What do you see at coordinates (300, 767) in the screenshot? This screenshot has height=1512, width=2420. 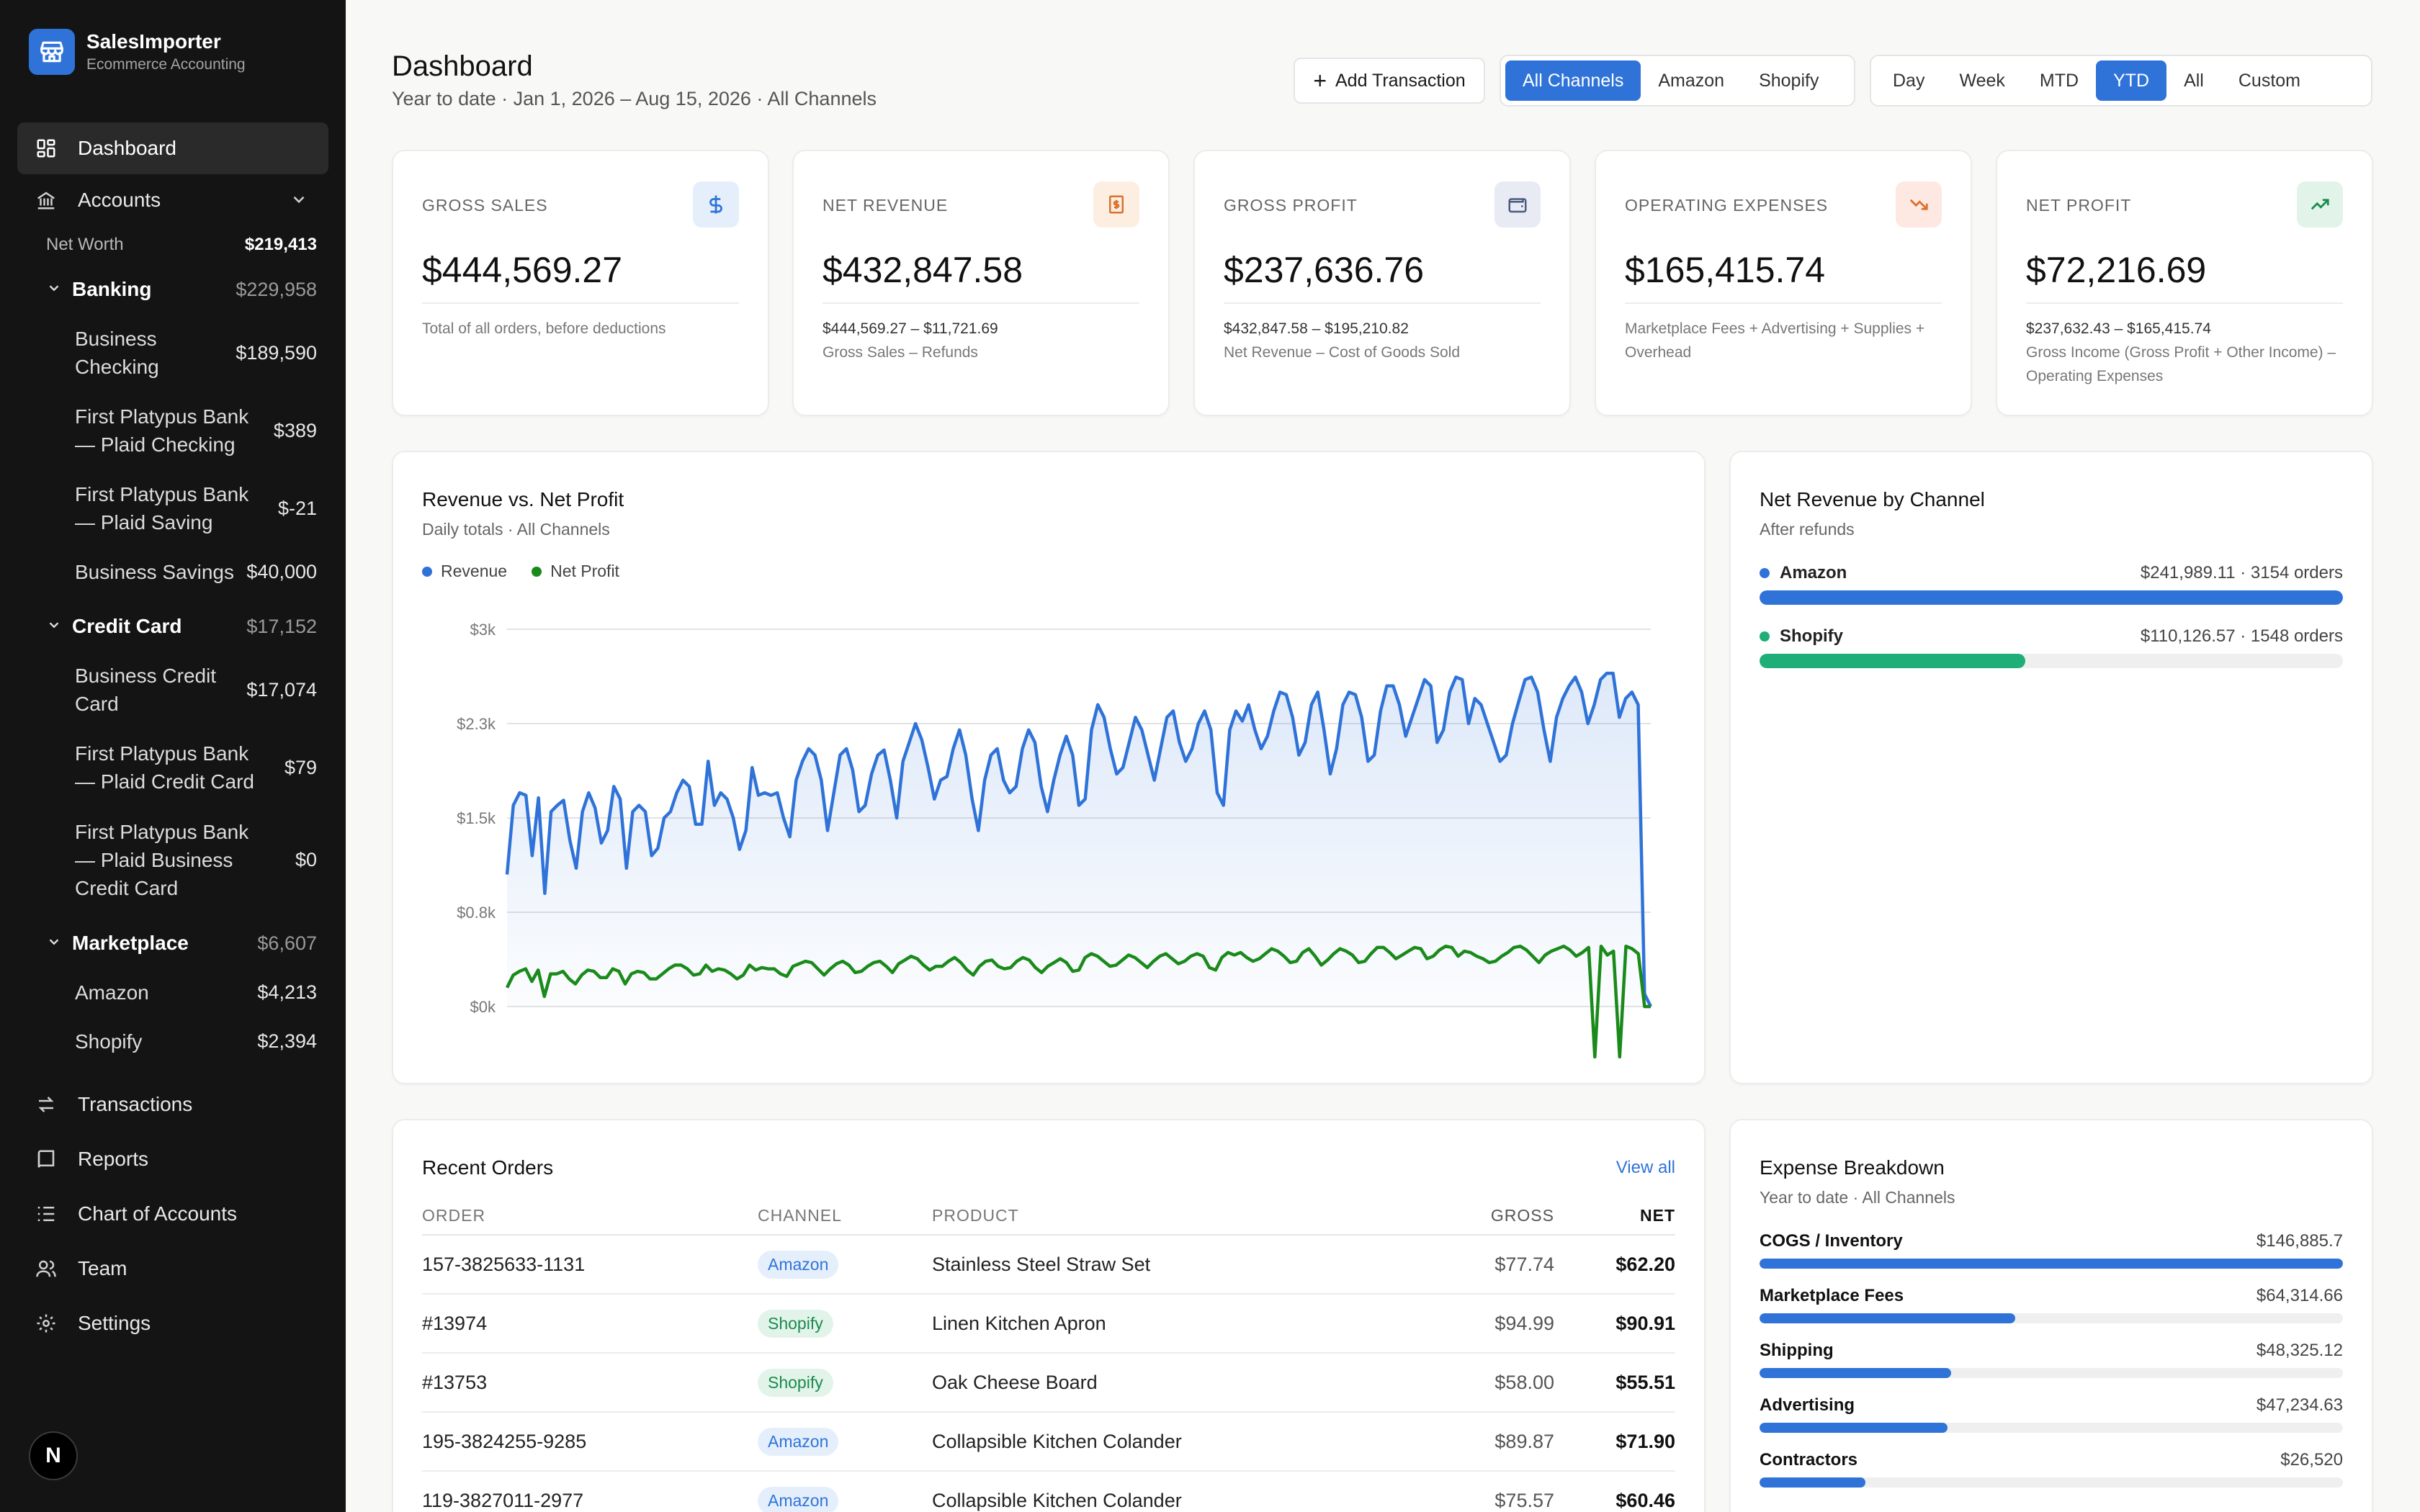 I see `account-amount: $79` at bounding box center [300, 767].